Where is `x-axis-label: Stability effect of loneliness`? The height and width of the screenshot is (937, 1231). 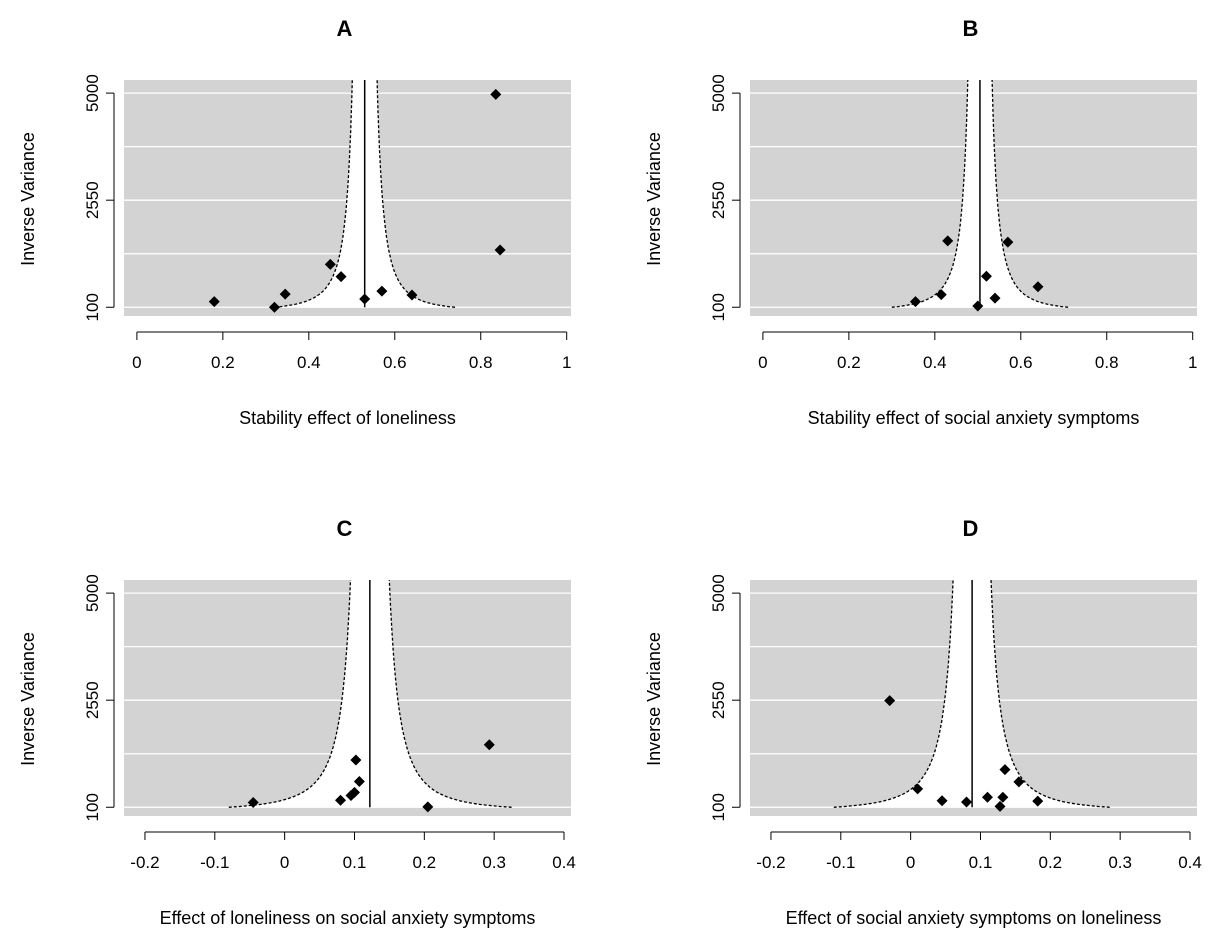
x-axis-label: Stability effect of loneliness is located at coordinates (347, 418).